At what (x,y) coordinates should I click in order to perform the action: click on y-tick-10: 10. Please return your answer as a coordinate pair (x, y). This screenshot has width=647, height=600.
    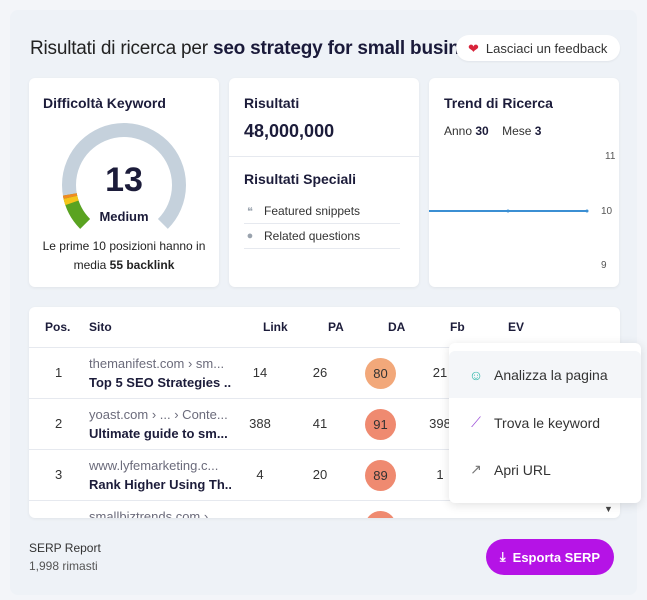
    Looking at the image, I should click on (607, 211).